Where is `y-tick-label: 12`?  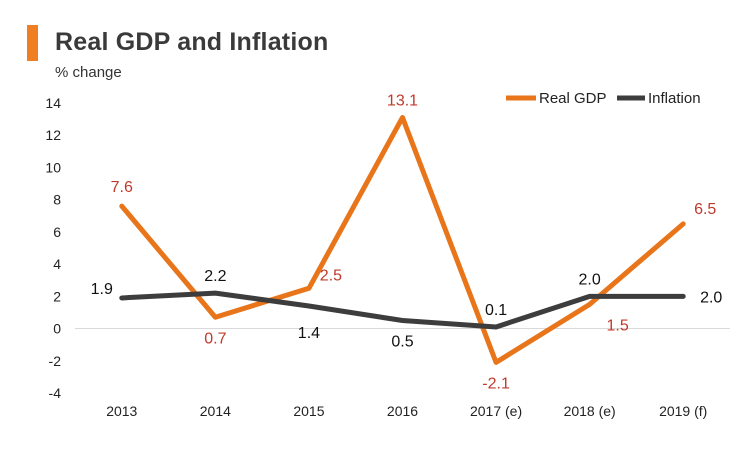 y-tick-label: 12 is located at coordinates (53, 135).